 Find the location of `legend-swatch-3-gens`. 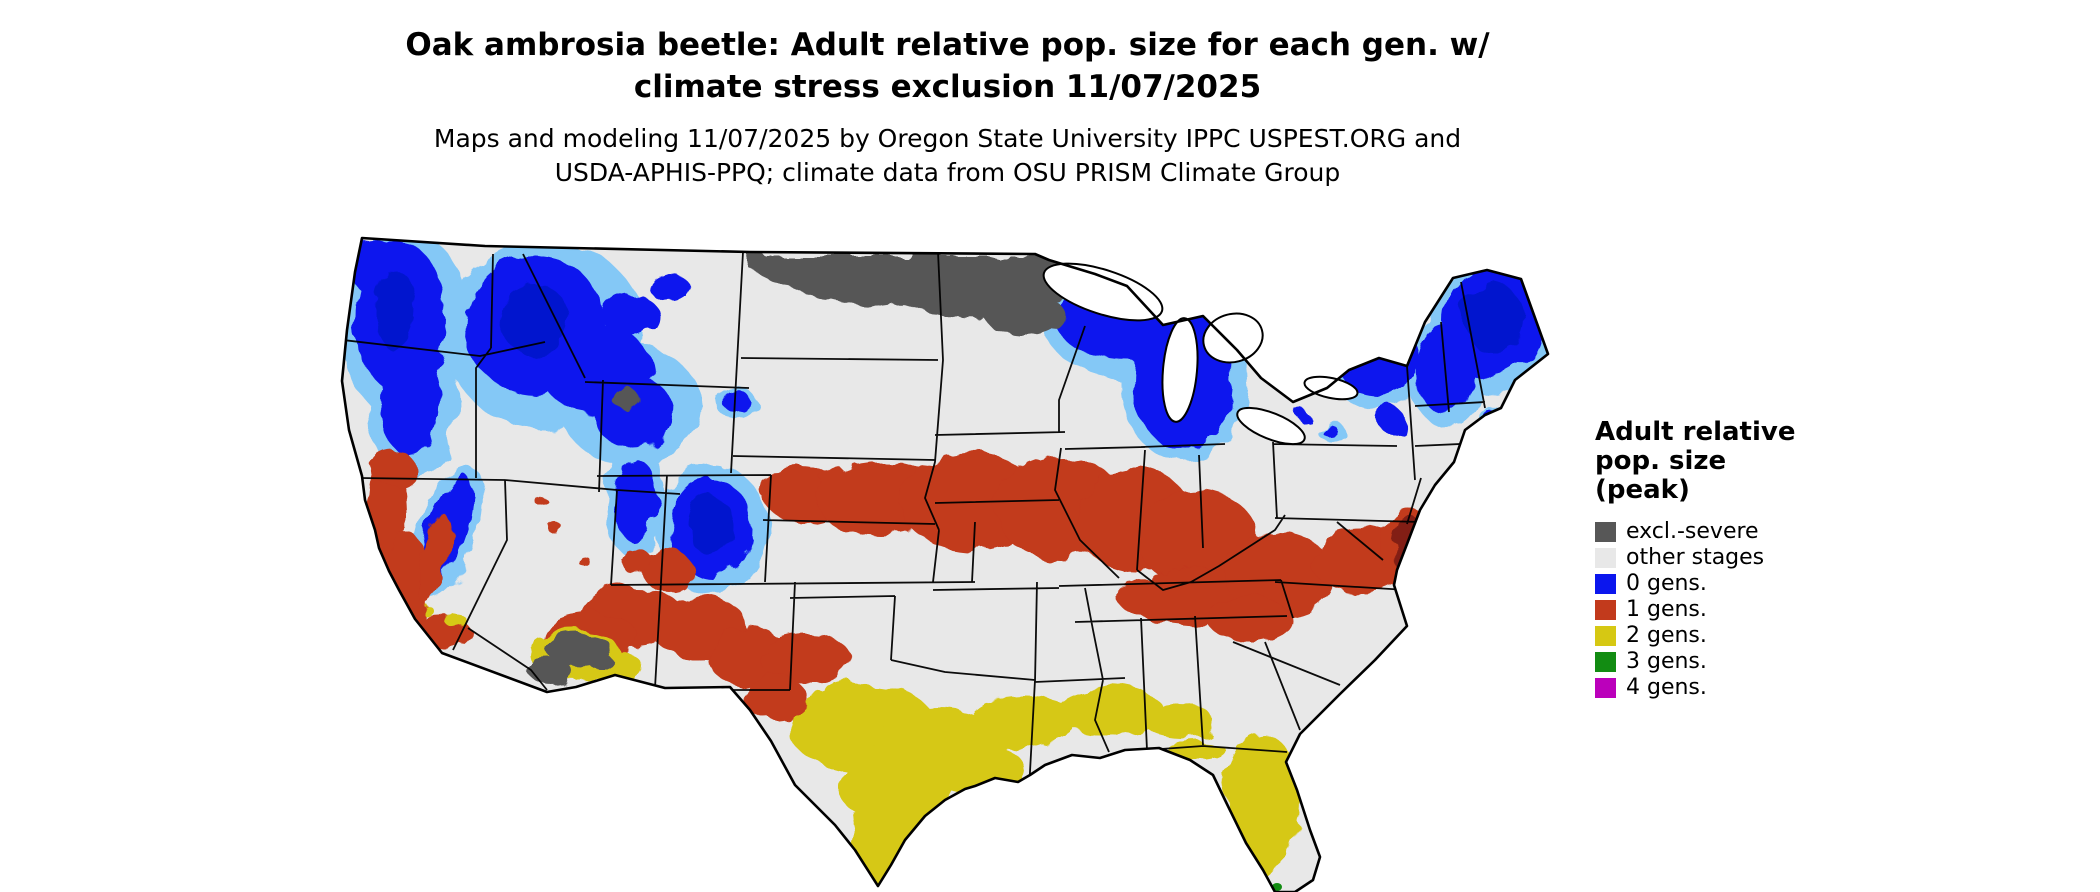

legend-swatch-3-gens is located at coordinates (1605, 662).